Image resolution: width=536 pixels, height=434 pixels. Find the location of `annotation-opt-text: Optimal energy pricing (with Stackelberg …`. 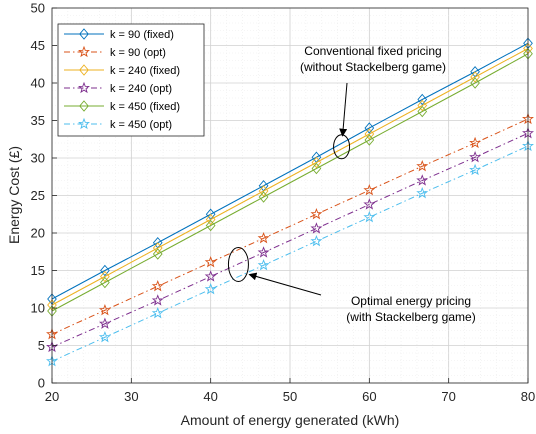

annotation-opt-text: Optimal energy pricing (with Stackelberg … is located at coordinates (410, 309).